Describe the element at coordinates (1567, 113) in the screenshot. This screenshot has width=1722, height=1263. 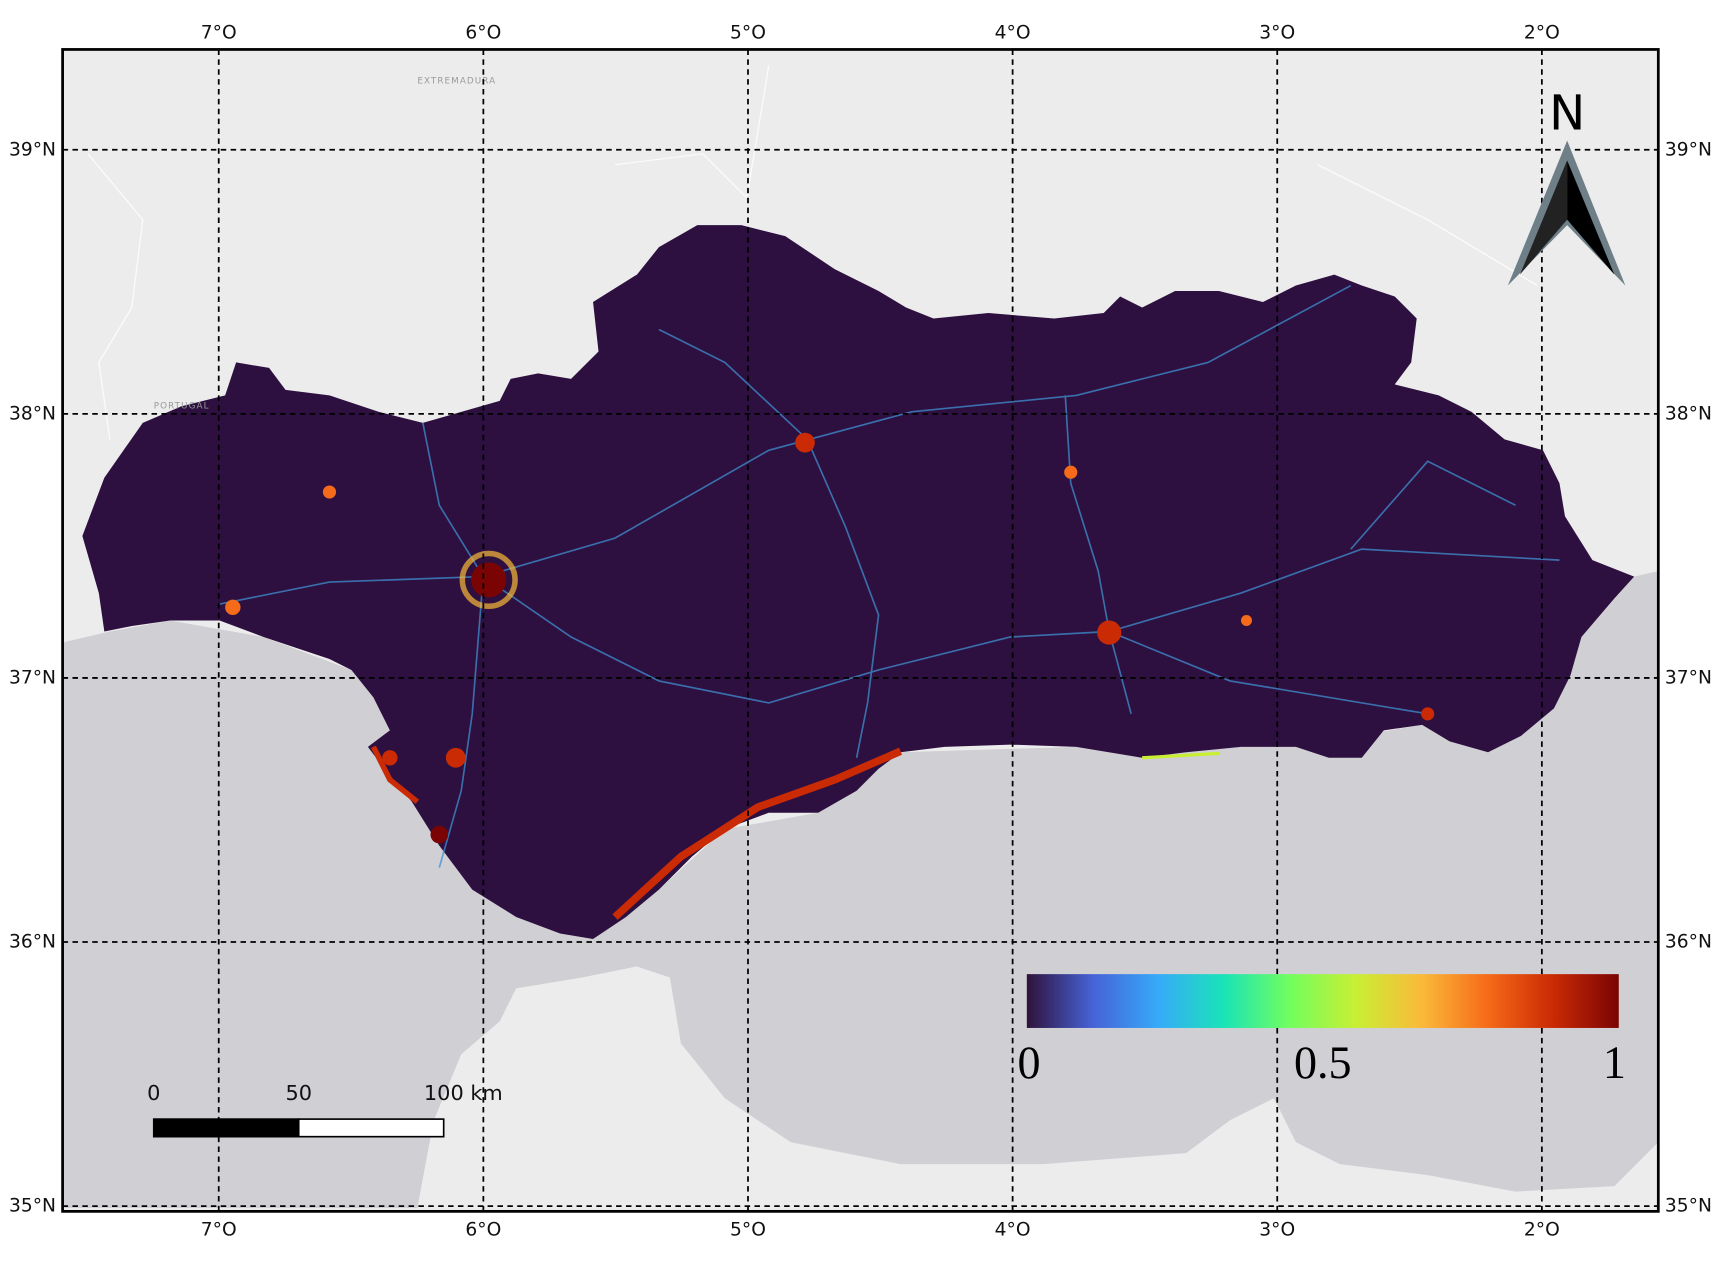
I see `north-label: N` at that location.